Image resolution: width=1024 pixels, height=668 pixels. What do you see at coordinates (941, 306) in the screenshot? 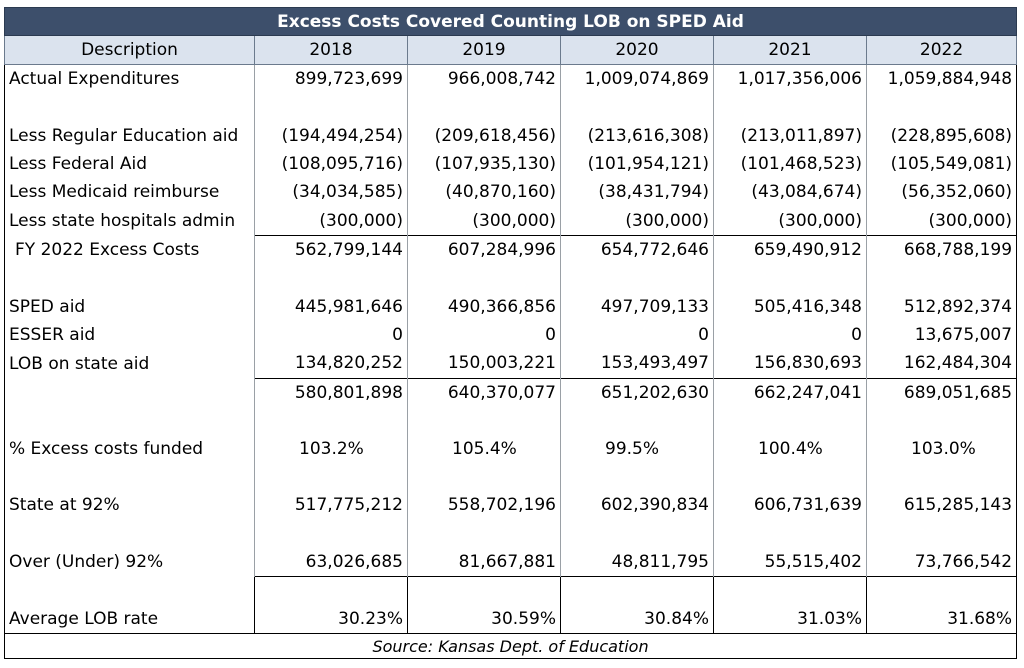
I see `cell-value: 512,892,374` at bounding box center [941, 306].